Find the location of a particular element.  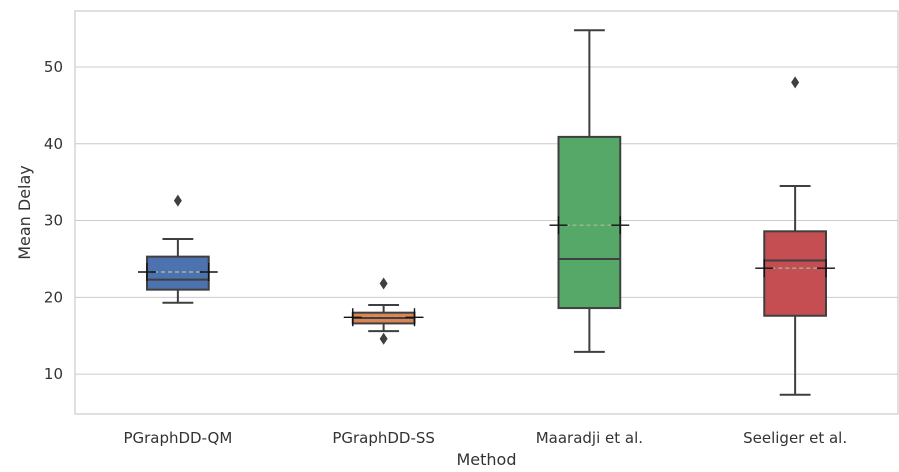

x-tick-label: Maaradji et al. is located at coordinates (589, 438).